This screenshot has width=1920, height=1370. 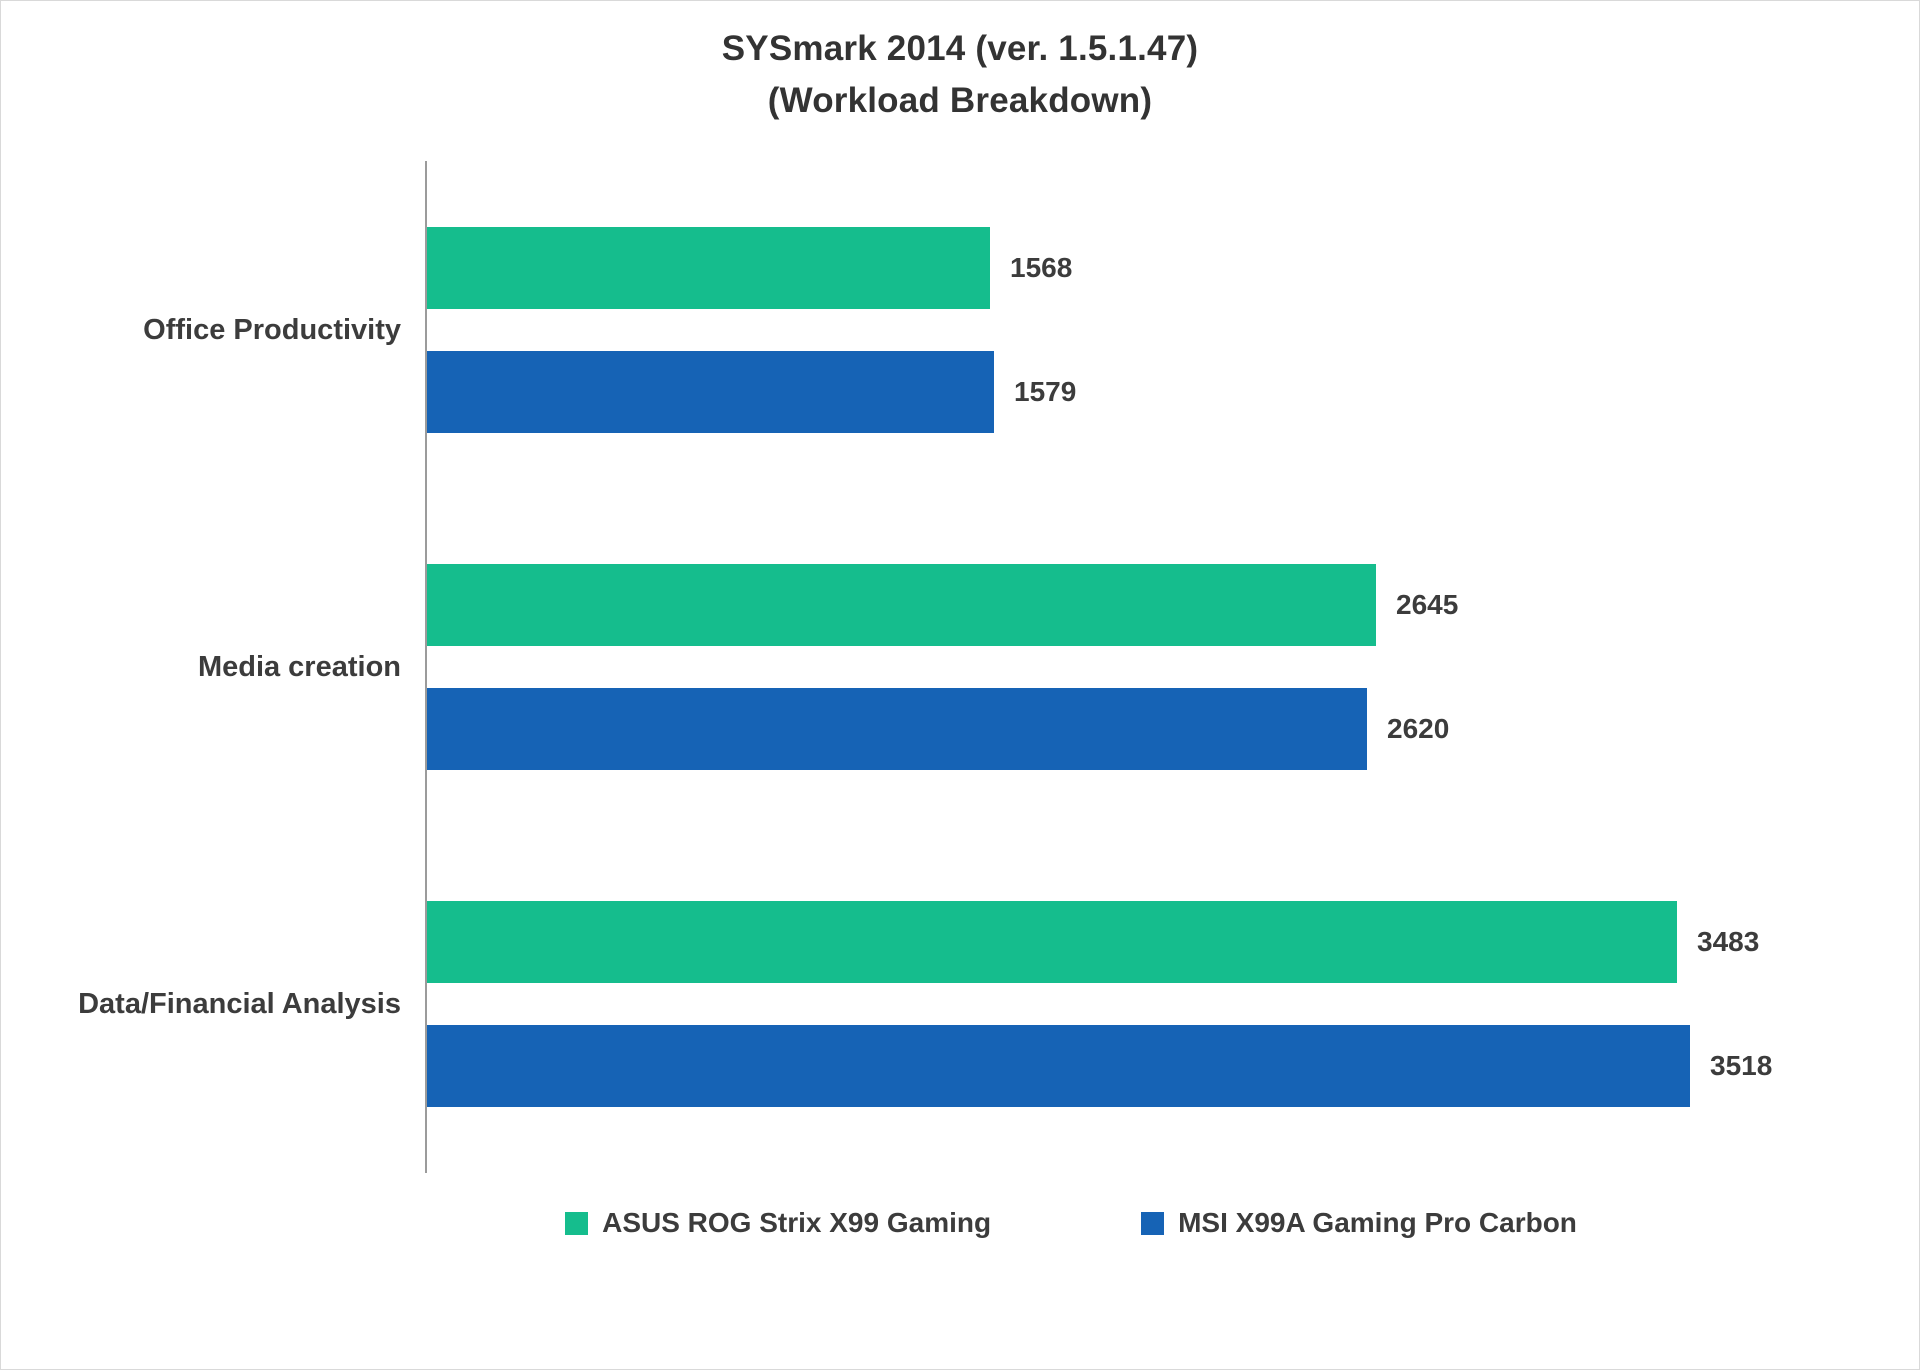 I want to click on legend-item: ASUS ROG Strix X99 Gaming, so click(x=778, y=1223).